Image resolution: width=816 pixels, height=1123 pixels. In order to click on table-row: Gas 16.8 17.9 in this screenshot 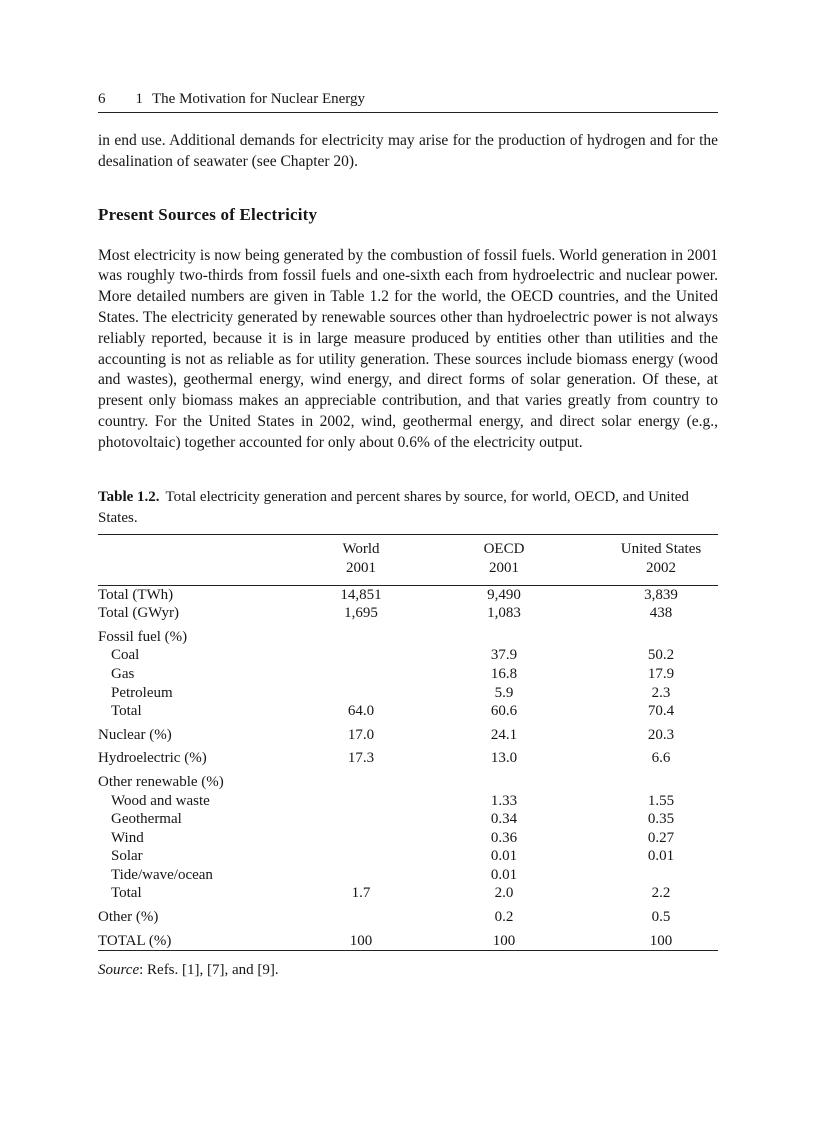, I will do `click(408, 674)`.